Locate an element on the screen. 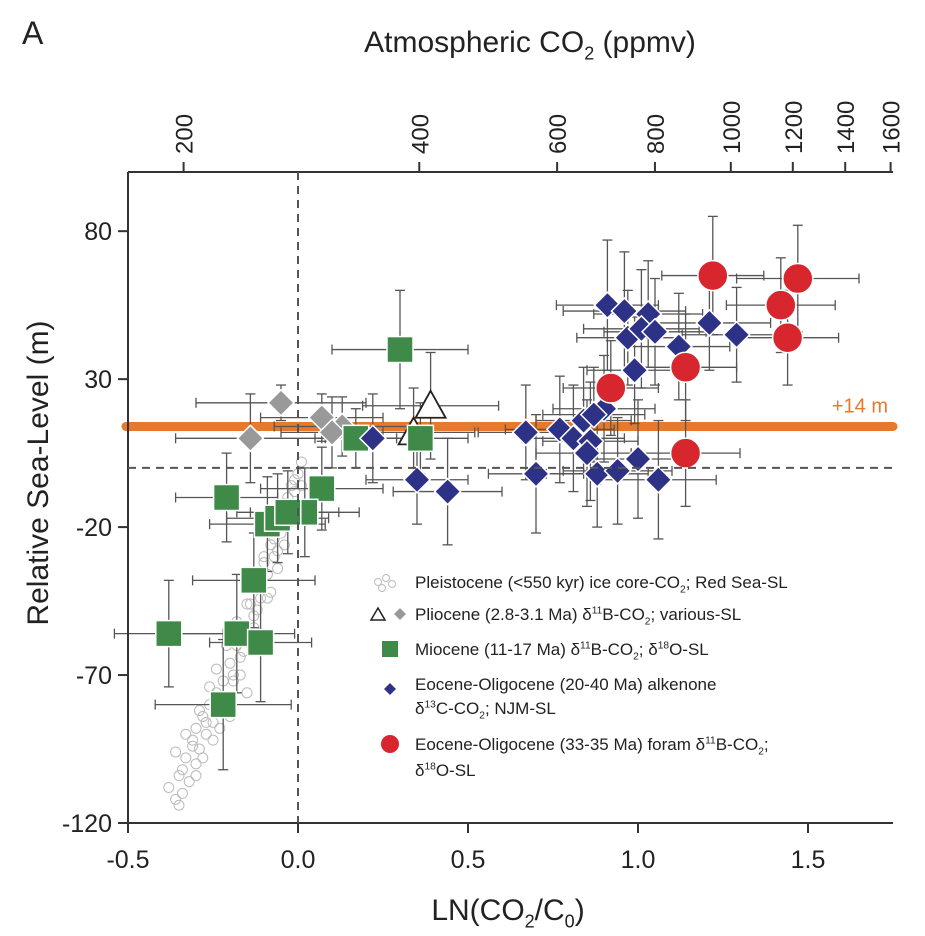 This screenshot has width=925, height=936. legend-miocene-label: Miocene (11-17 Ma) δ11B-CO2; δ18O-SL is located at coordinates (562, 651).